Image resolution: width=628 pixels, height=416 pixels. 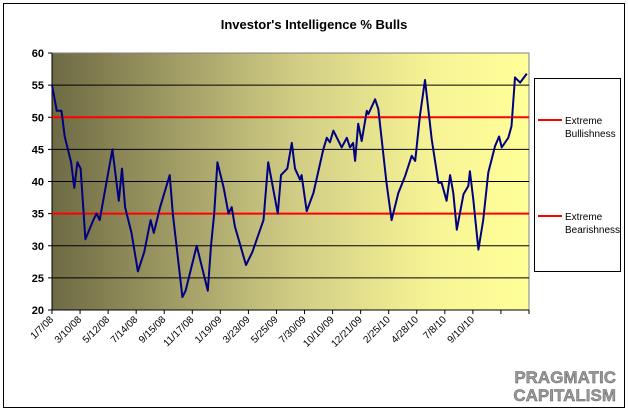 I want to click on y-tick-label: 20, so click(x=38, y=311).